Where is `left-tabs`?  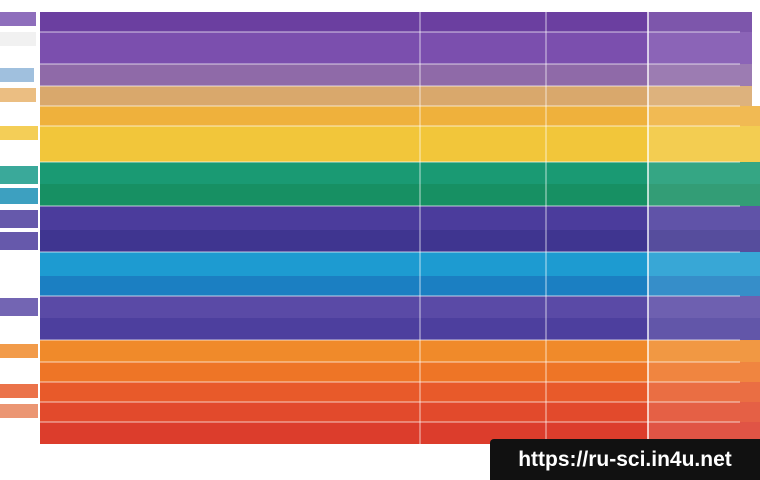
left-tabs is located at coordinates (19, 215).